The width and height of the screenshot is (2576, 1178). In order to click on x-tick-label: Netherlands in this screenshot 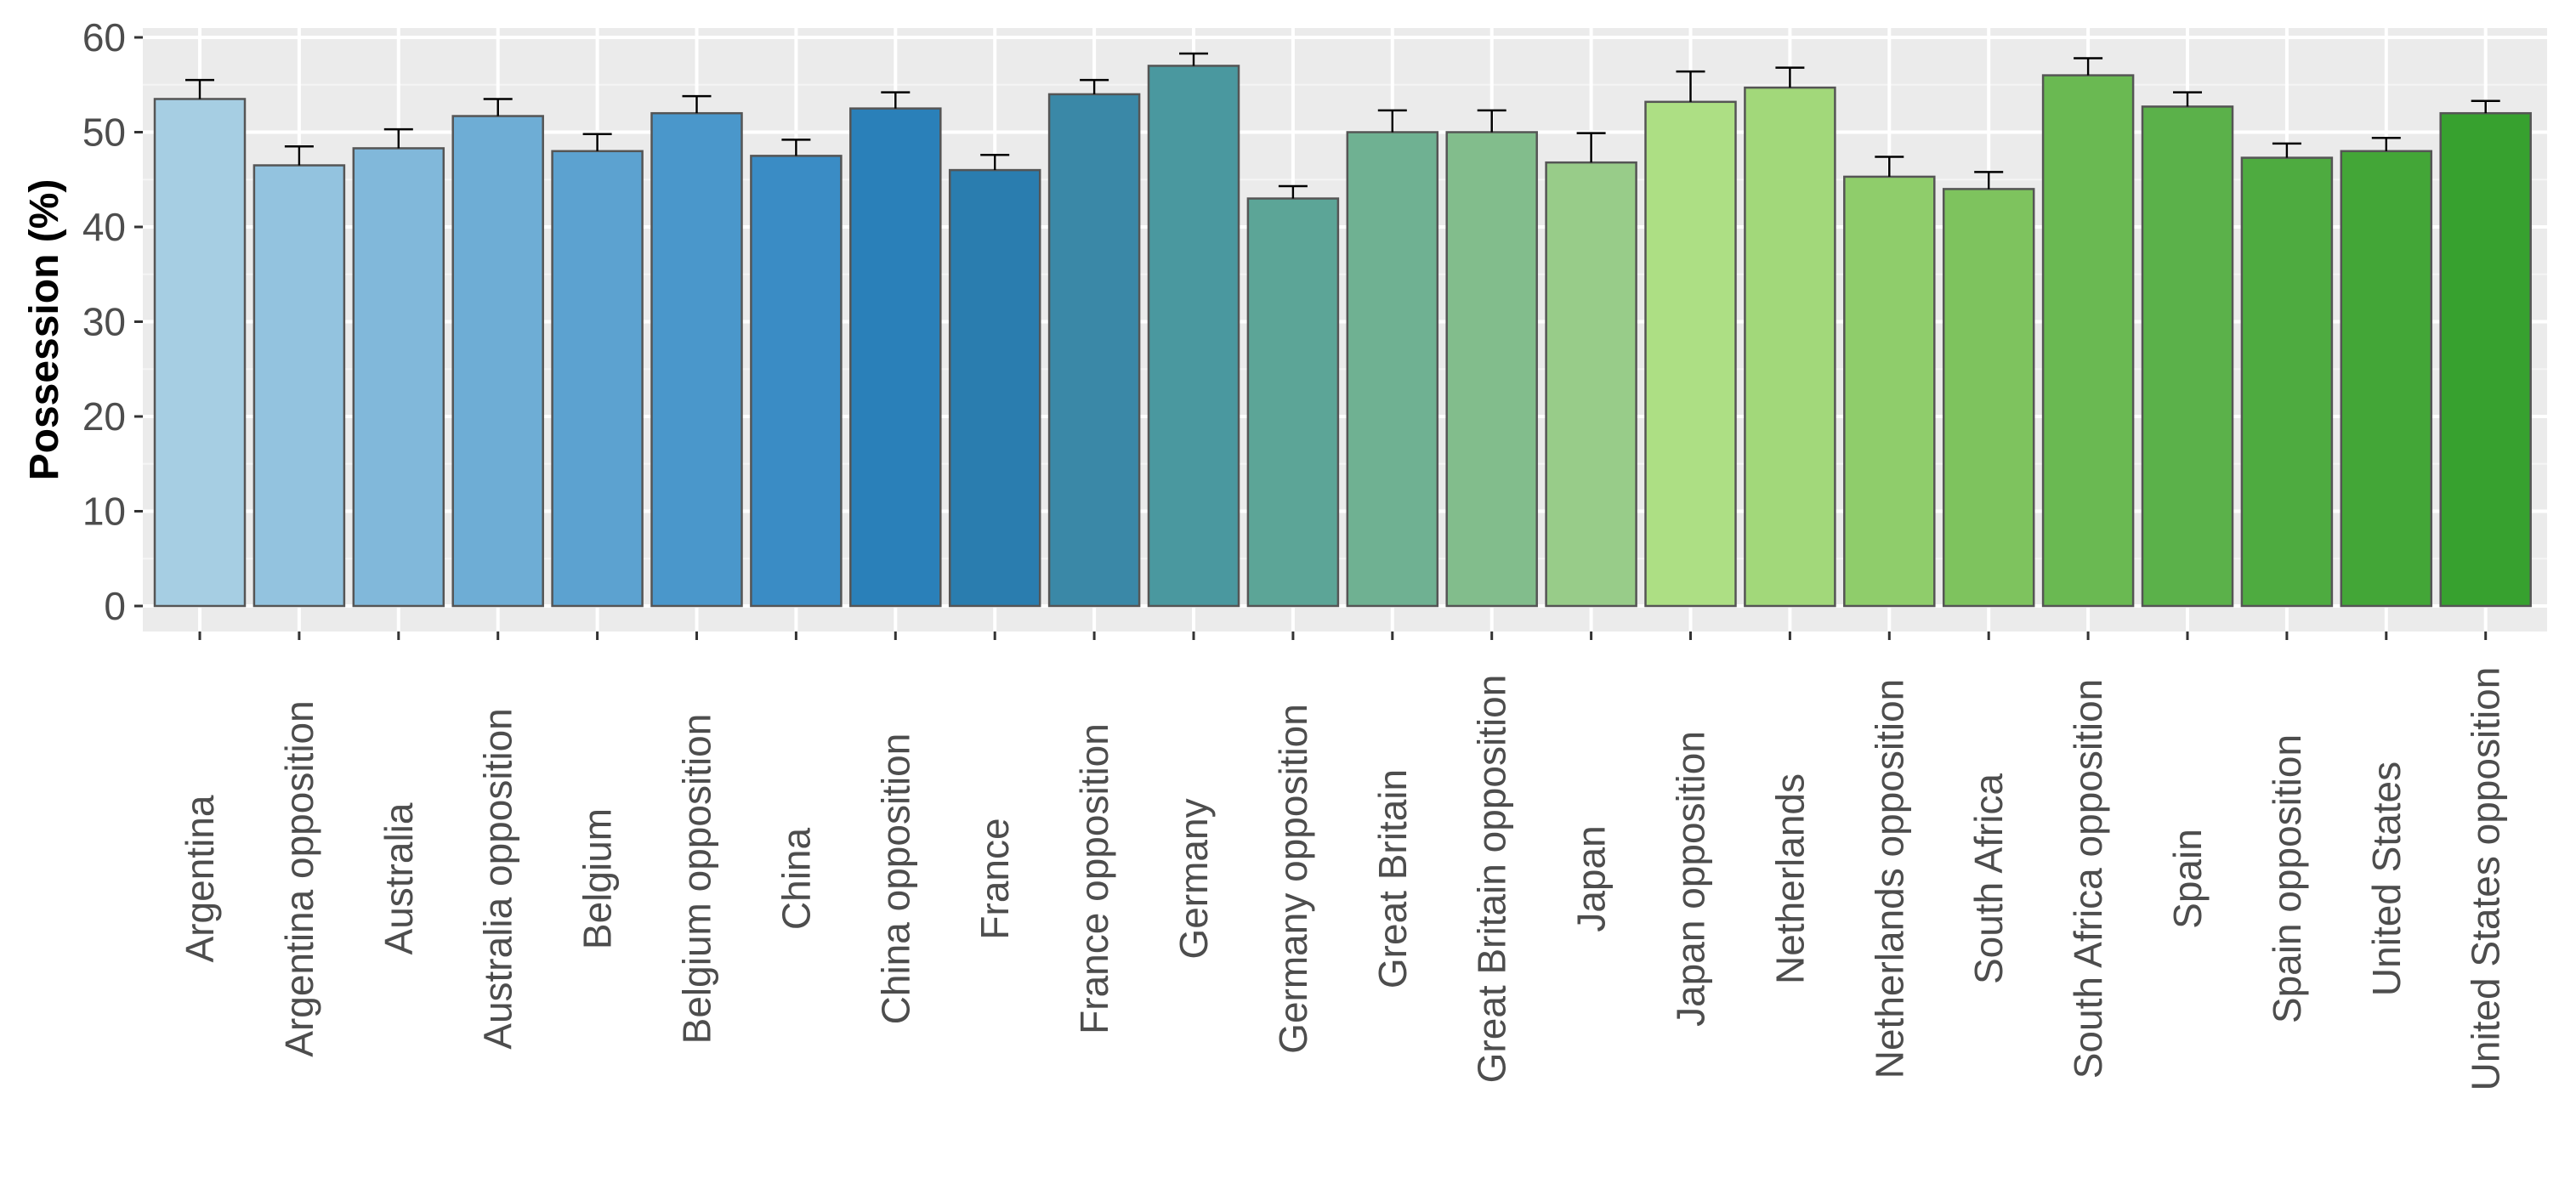, I will do `click(1790, 878)`.